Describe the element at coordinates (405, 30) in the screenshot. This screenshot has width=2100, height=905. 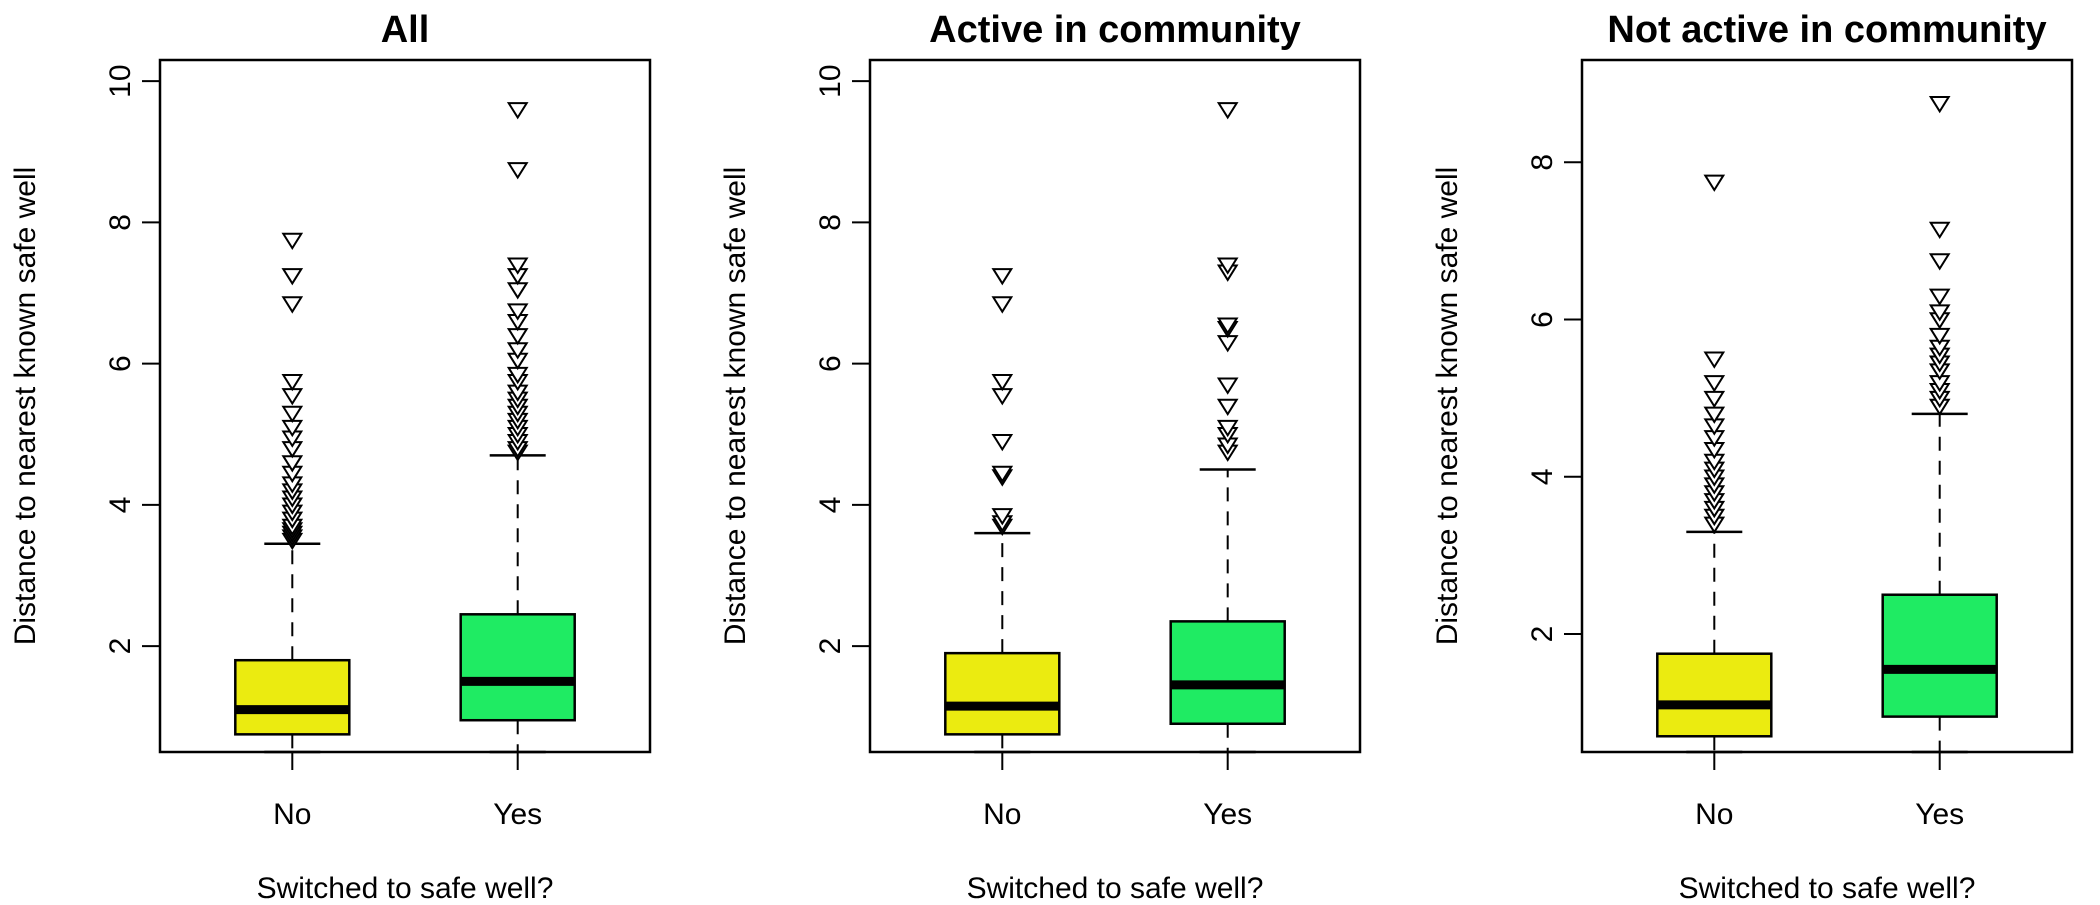
I see `panel-title: All` at that location.